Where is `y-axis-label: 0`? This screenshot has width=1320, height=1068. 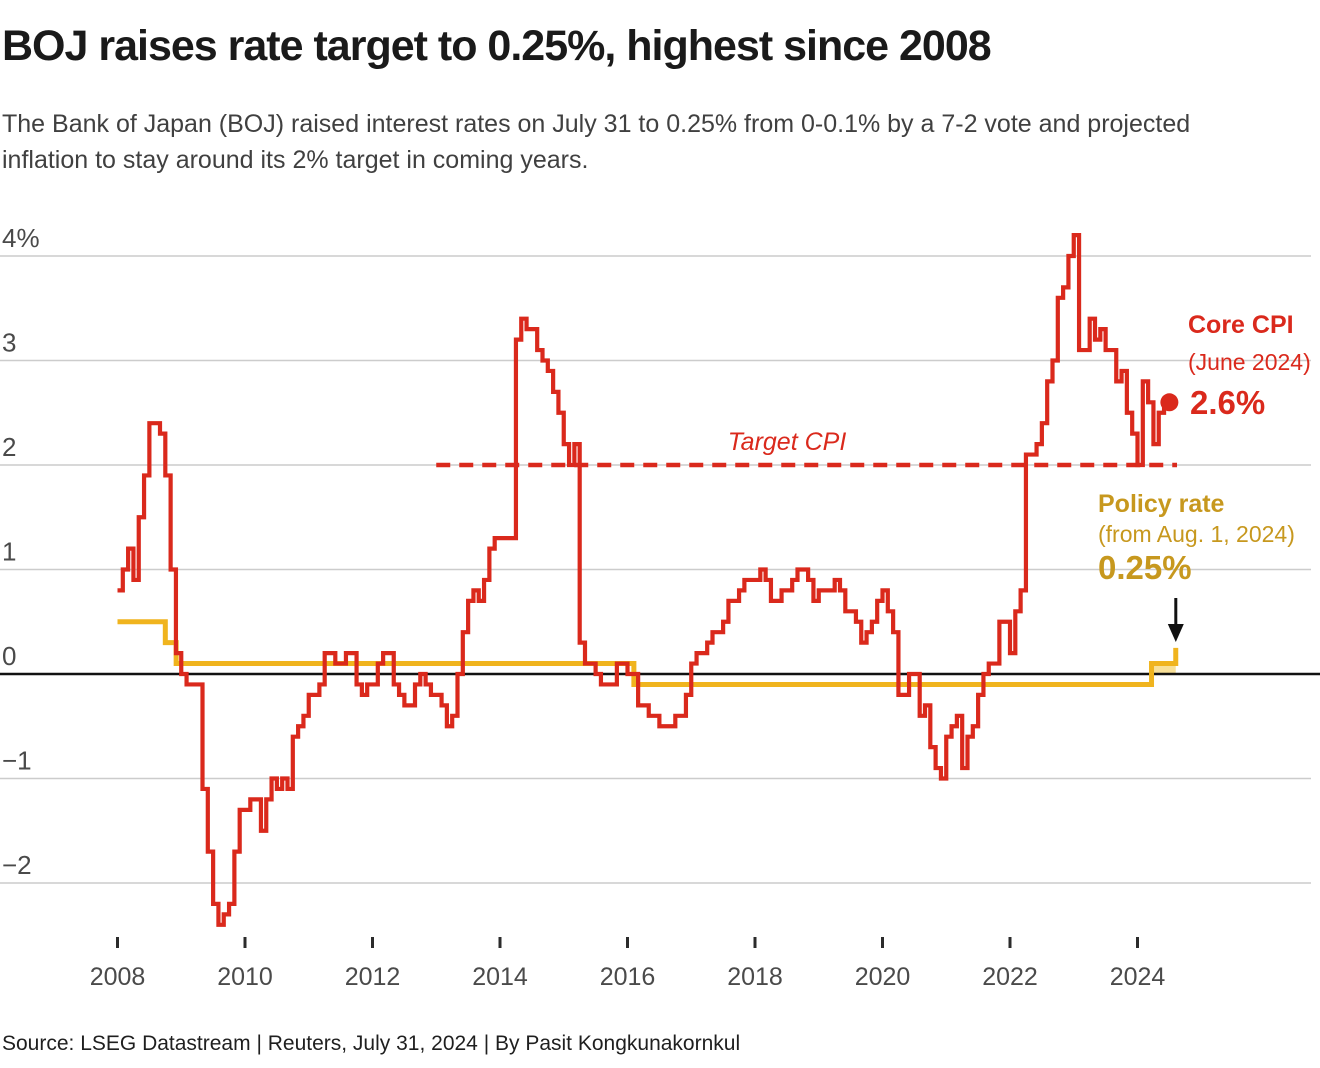
y-axis-label: 0 is located at coordinates (9, 656).